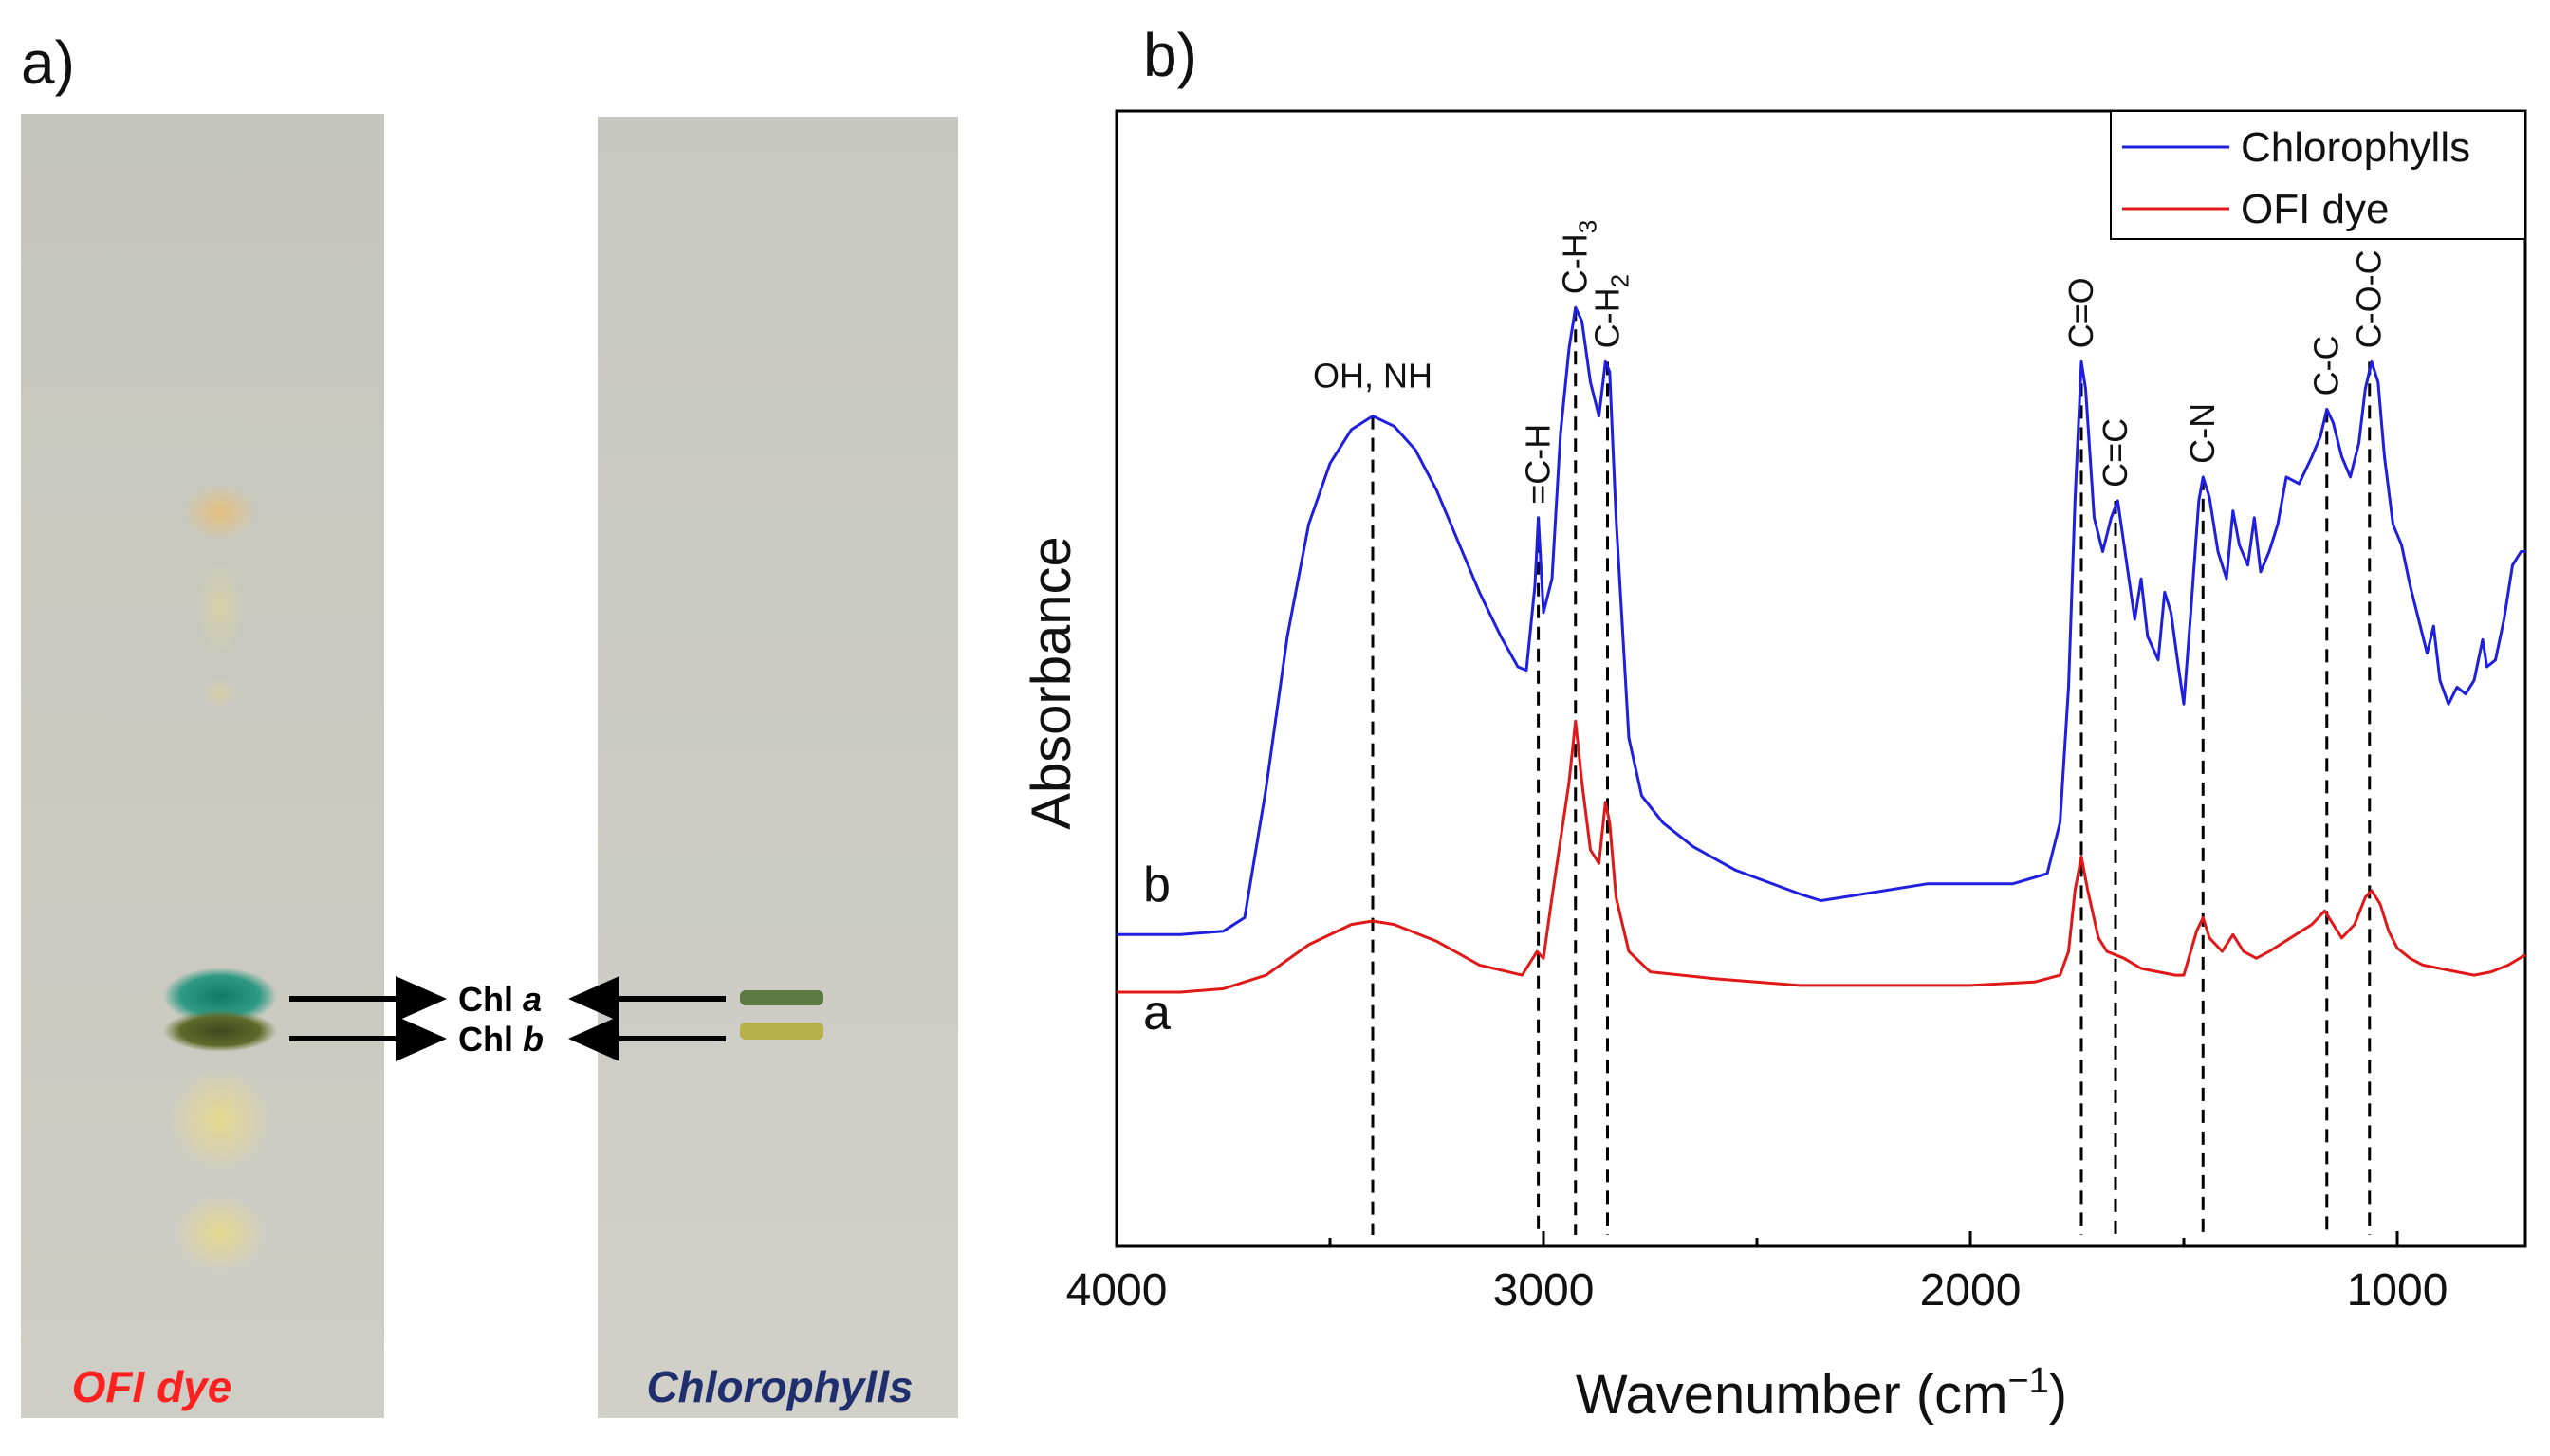 The width and height of the screenshot is (2550, 1456). I want to click on tlc-strip-chlorophylls: Chlorophylls, so click(778, 768).